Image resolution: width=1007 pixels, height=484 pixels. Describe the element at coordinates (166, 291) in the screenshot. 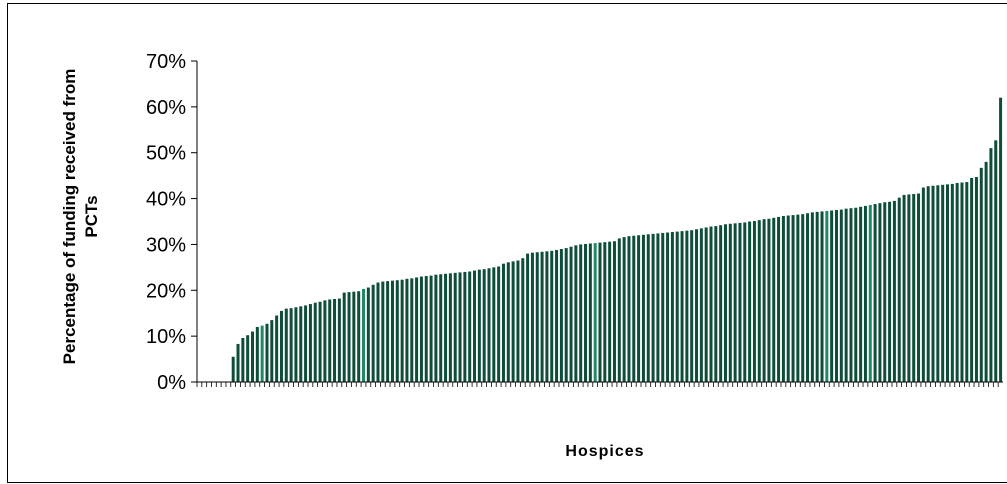

I see `y-tick-label: 20%` at that location.